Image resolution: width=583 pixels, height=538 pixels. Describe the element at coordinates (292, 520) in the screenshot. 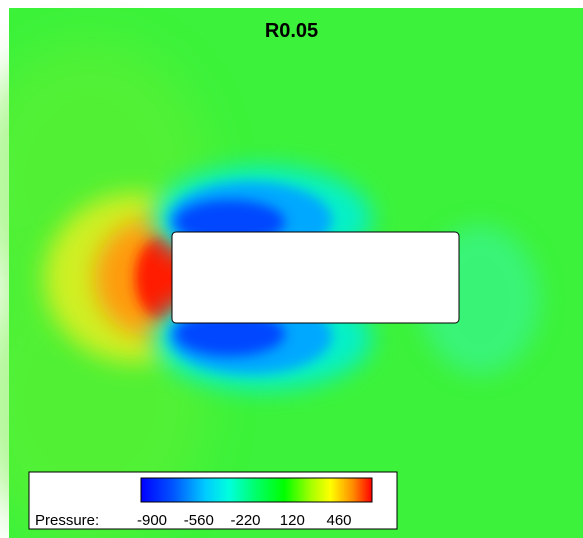

I see `colorbar-tick-label: 120` at that location.